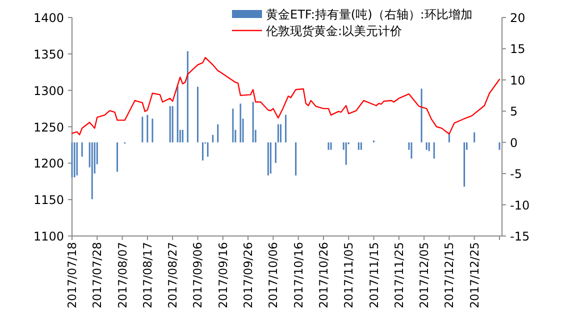 The width and height of the screenshot is (565, 320). Describe the element at coordinates (48, 200) in the screenshot. I see `y-tick-label: 1150` at that location.